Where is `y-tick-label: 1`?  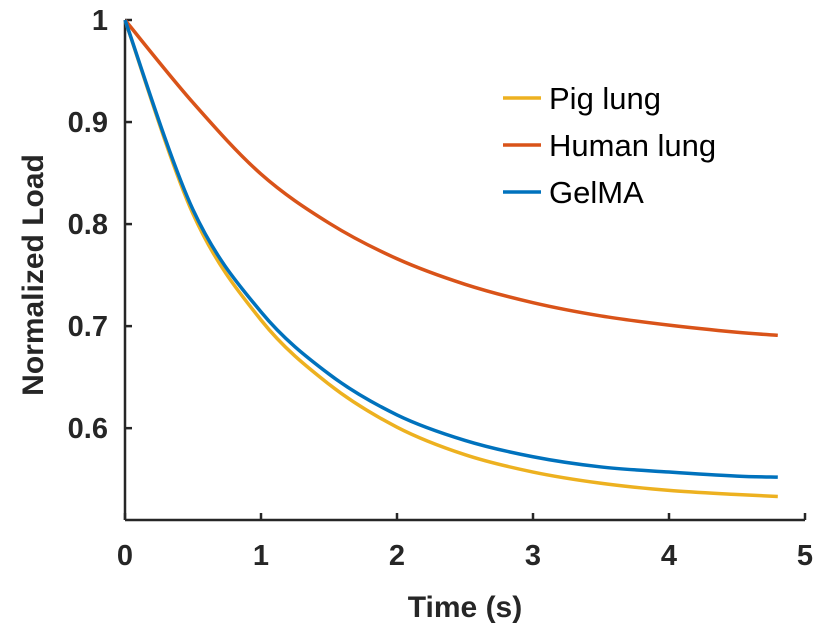 y-tick-label: 1 is located at coordinates (100, 21).